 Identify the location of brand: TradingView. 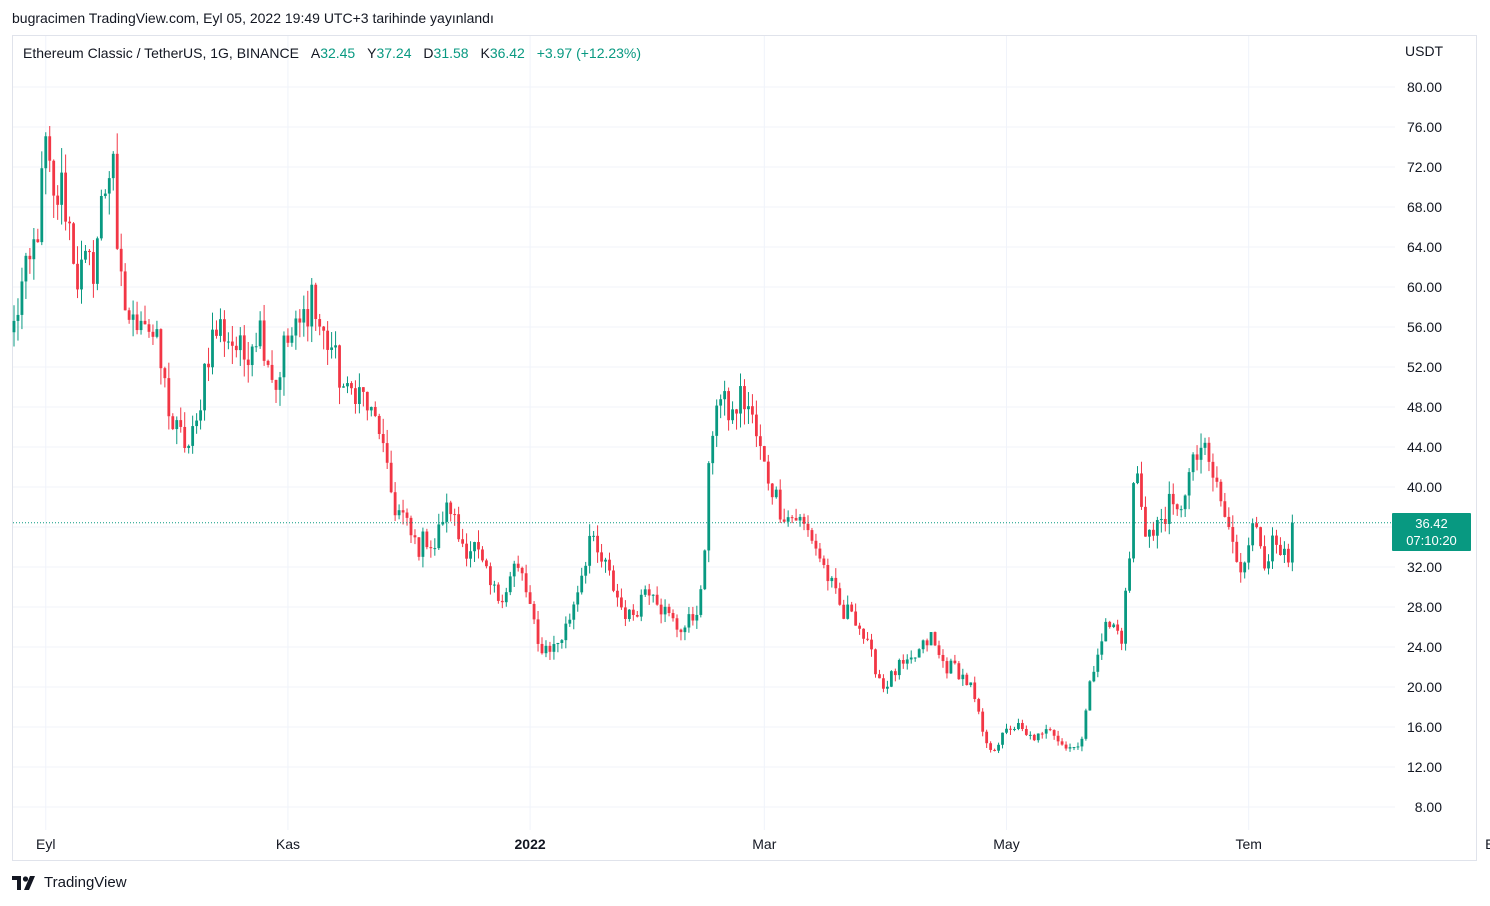
(69, 882).